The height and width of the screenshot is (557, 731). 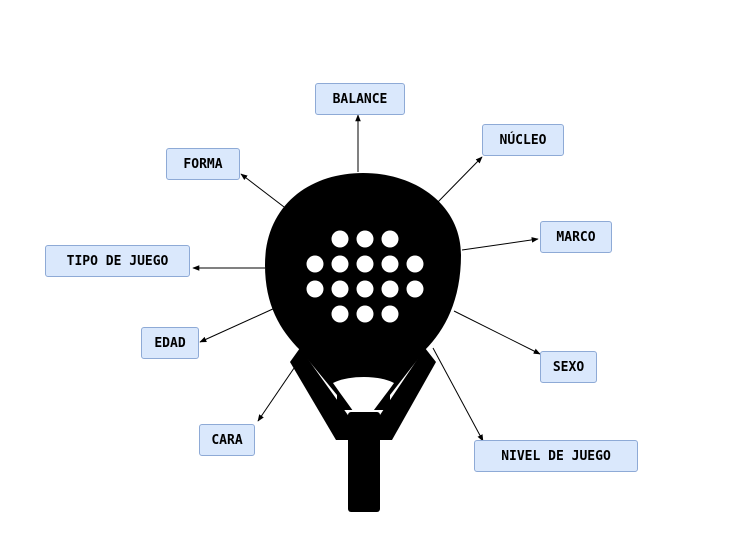 What do you see at coordinates (458, 394) in the screenshot?
I see `arrow-nivel-de-juego` at bounding box center [458, 394].